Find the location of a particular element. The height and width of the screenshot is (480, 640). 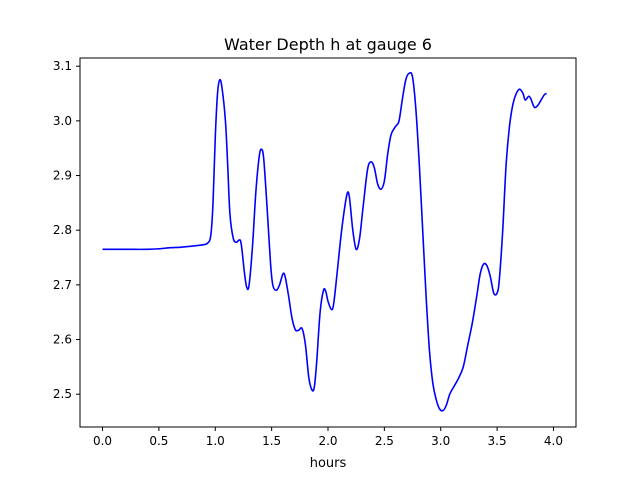

y-tick-label: 2.9 is located at coordinates (62, 176).